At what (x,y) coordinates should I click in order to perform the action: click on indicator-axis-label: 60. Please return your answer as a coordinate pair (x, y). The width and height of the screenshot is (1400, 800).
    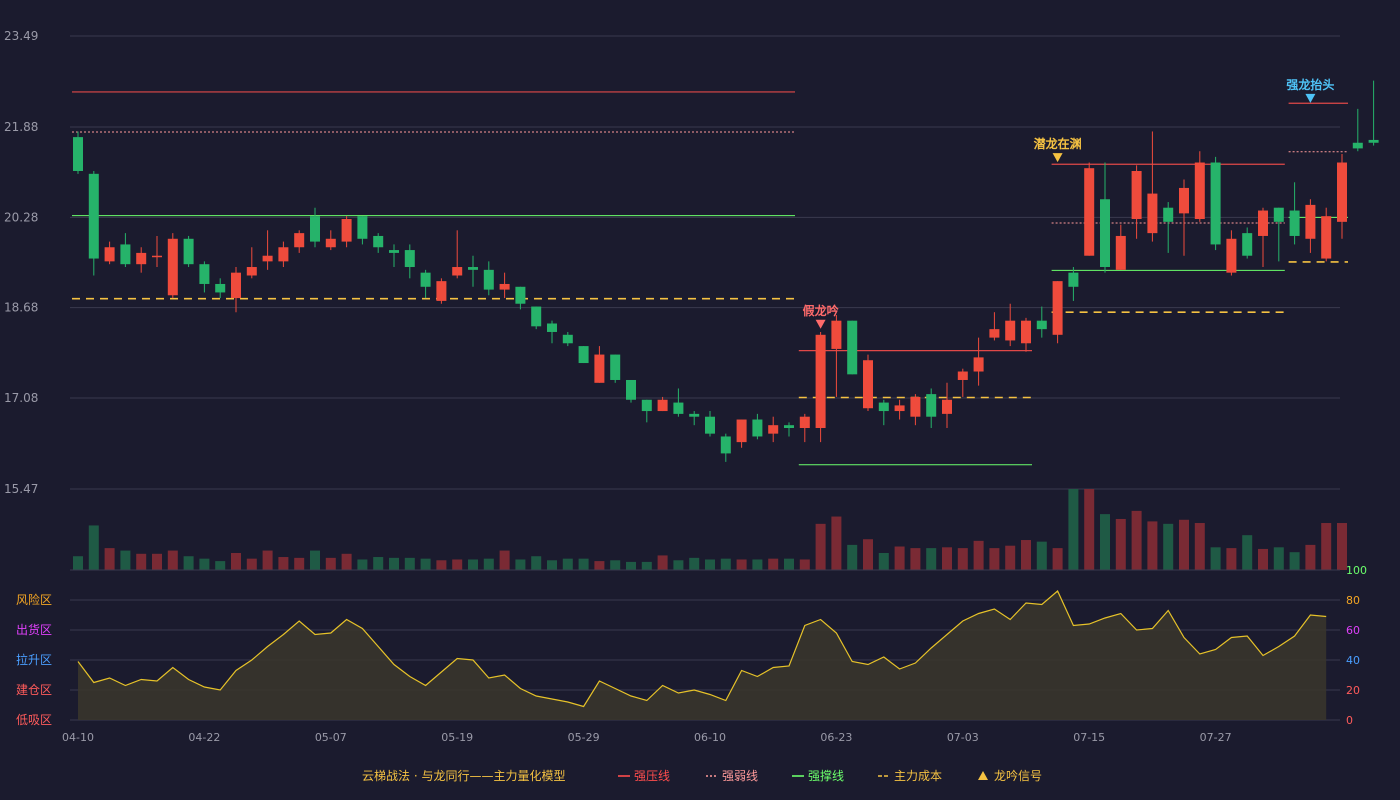
    Looking at the image, I should click on (1353, 630).